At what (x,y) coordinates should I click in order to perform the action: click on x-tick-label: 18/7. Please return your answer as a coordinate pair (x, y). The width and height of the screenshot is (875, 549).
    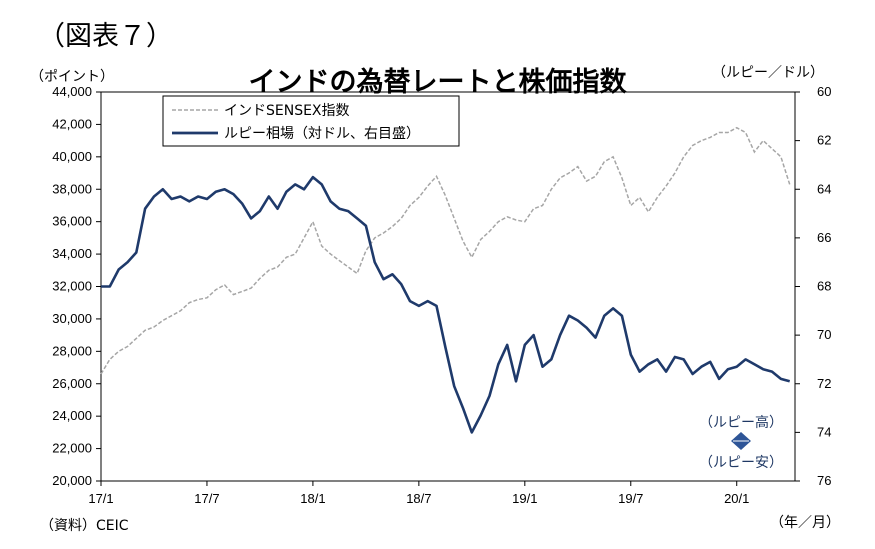
    Looking at the image, I should click on (418, 498).